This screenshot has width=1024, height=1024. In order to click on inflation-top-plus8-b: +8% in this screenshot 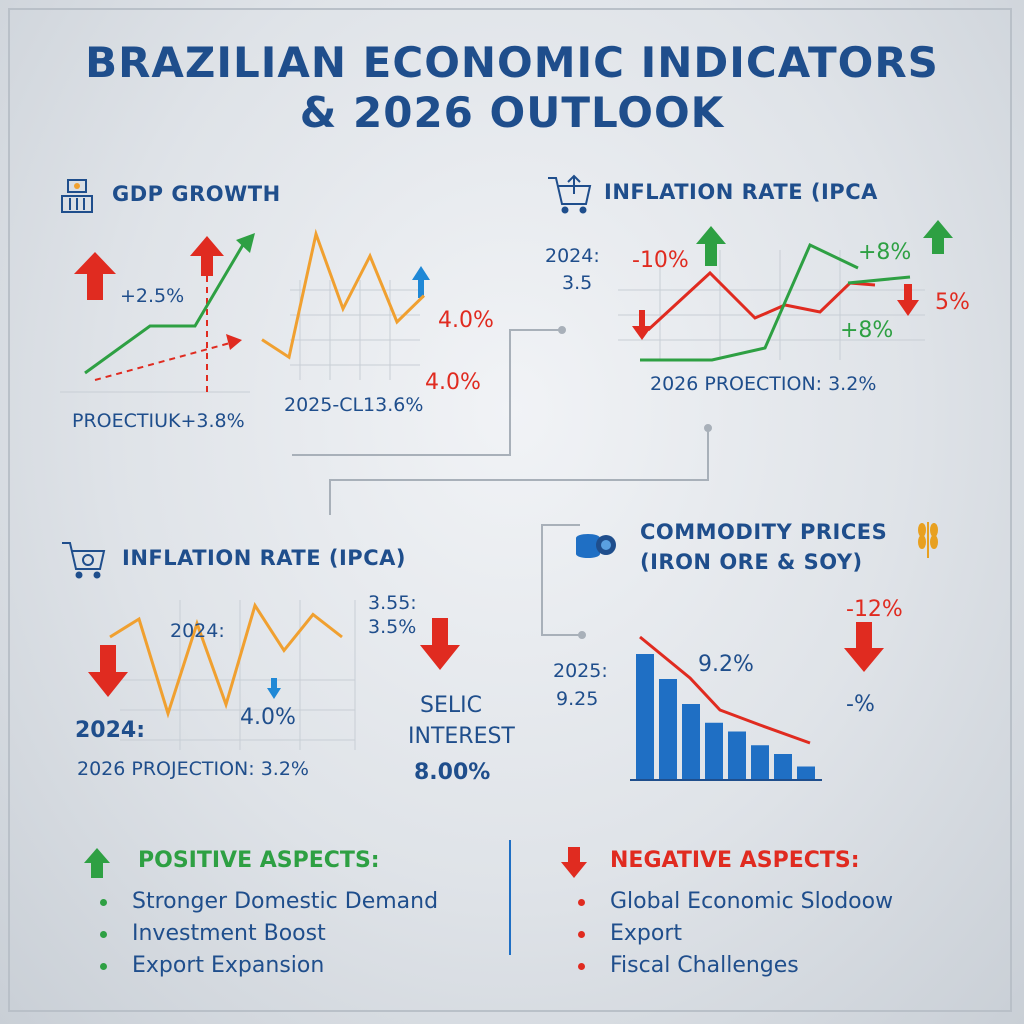, I will do `click(867, 330)`.